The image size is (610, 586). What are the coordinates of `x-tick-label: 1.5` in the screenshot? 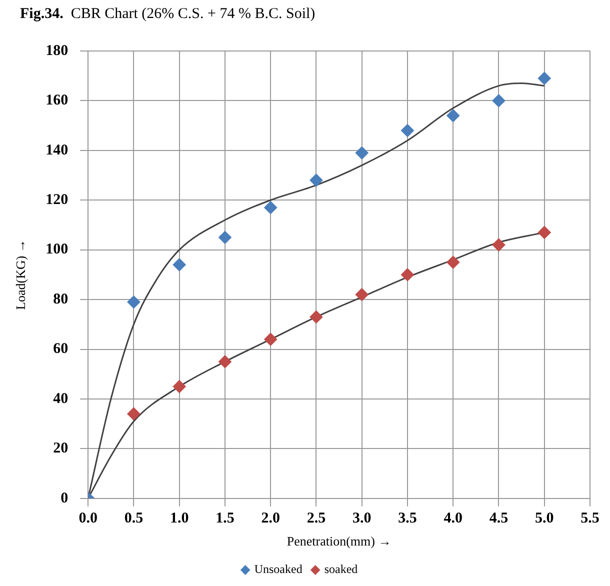 It's located at (225, 518).